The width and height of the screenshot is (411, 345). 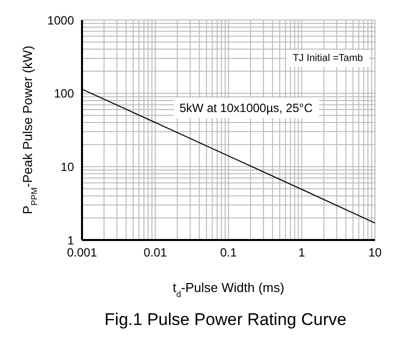 I want to click on y-tick-label: 100, so click(x=64, y=93).